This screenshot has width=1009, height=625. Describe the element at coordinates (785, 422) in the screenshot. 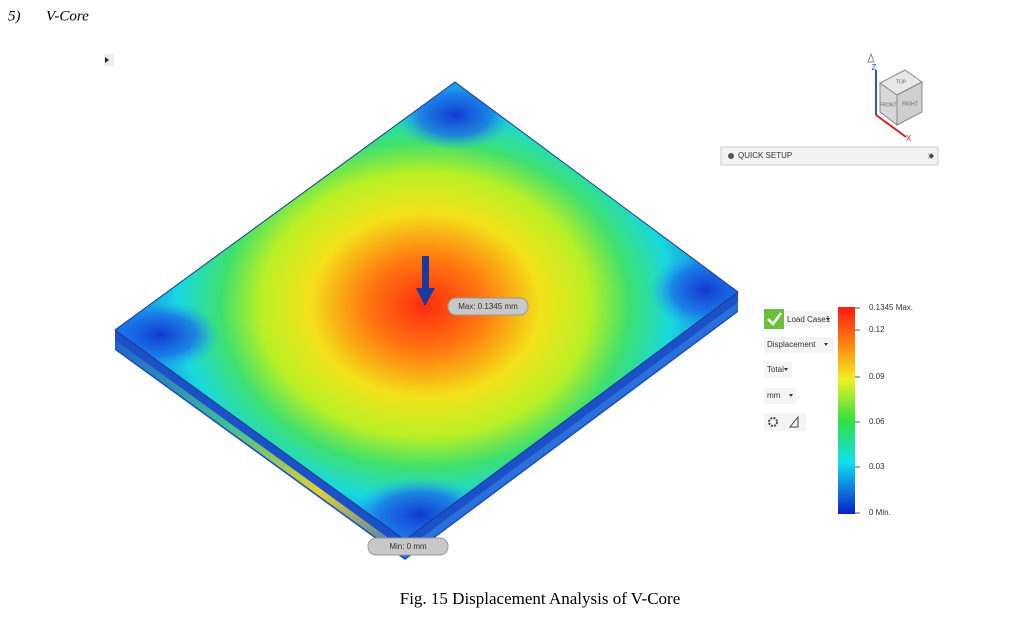

I see `tool-row` at that location.